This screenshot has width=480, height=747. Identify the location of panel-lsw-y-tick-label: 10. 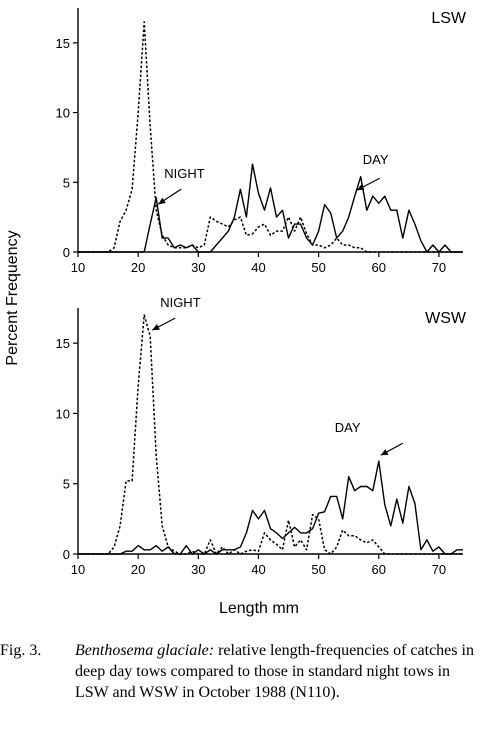
(63, 113).